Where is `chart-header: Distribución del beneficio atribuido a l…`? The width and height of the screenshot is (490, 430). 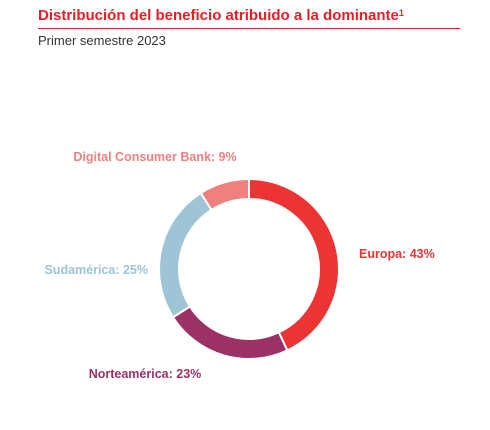
chart-header: Distribución del beneficio atribuido a l… is located at coordinates (249, 27).